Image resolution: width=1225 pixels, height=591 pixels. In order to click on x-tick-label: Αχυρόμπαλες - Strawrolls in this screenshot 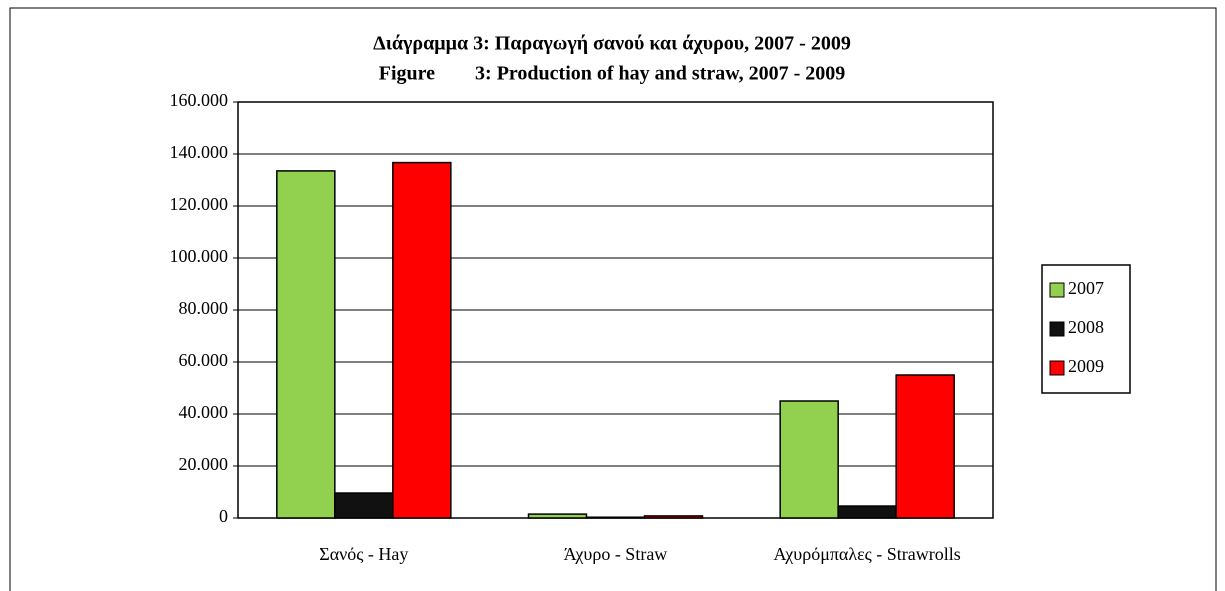, I will do `click(867, 554)`.